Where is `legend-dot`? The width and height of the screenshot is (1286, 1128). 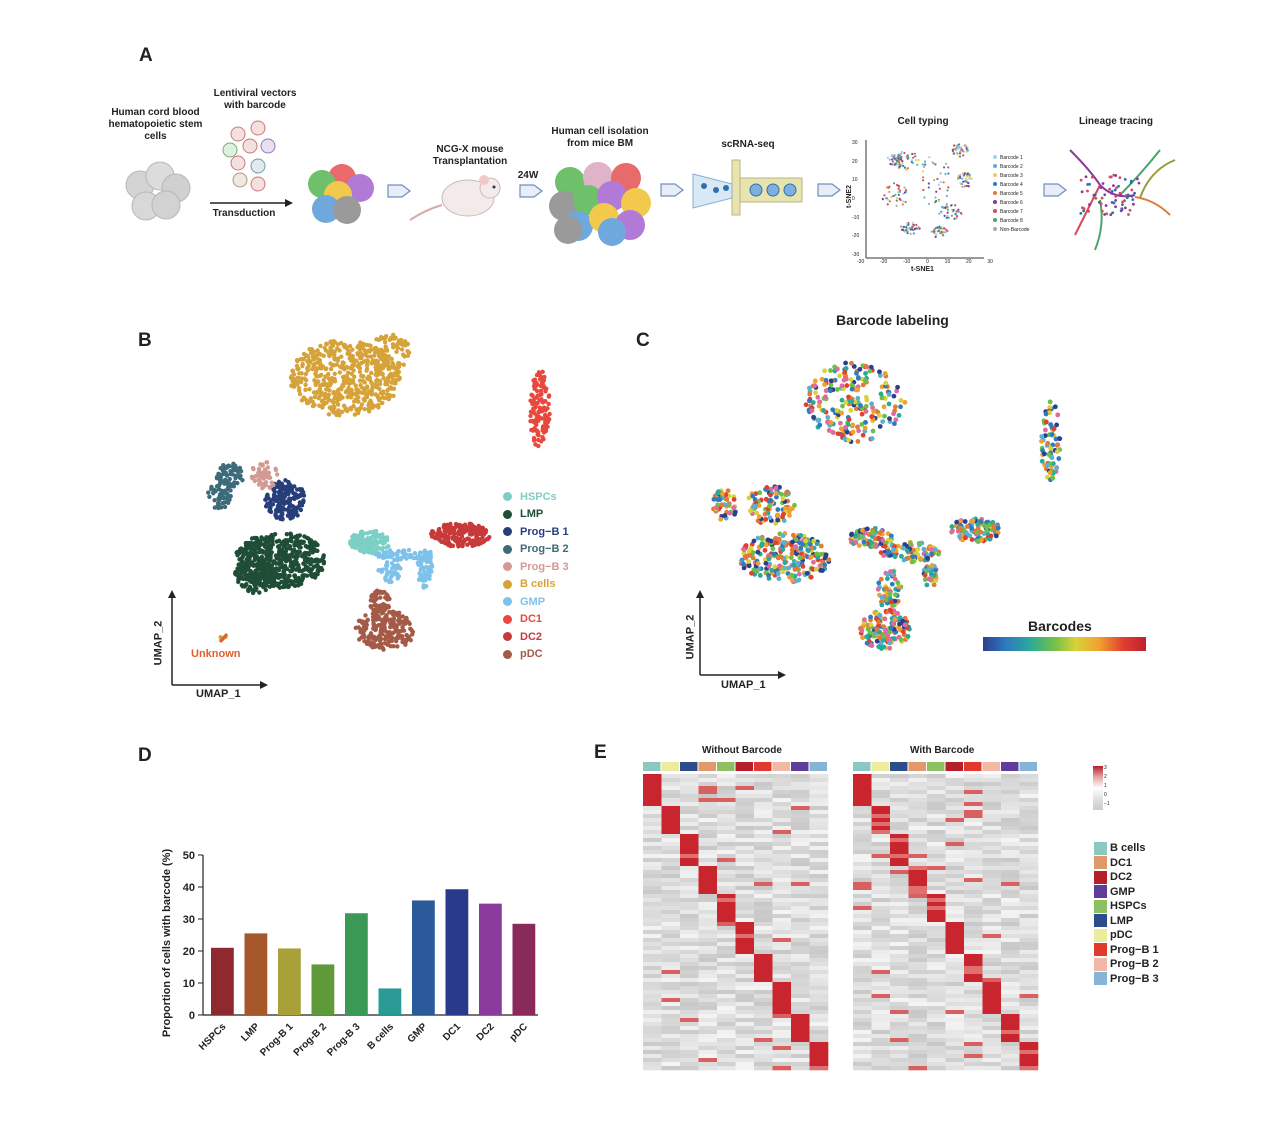 legend-dot is located at coordinates (507, 637).